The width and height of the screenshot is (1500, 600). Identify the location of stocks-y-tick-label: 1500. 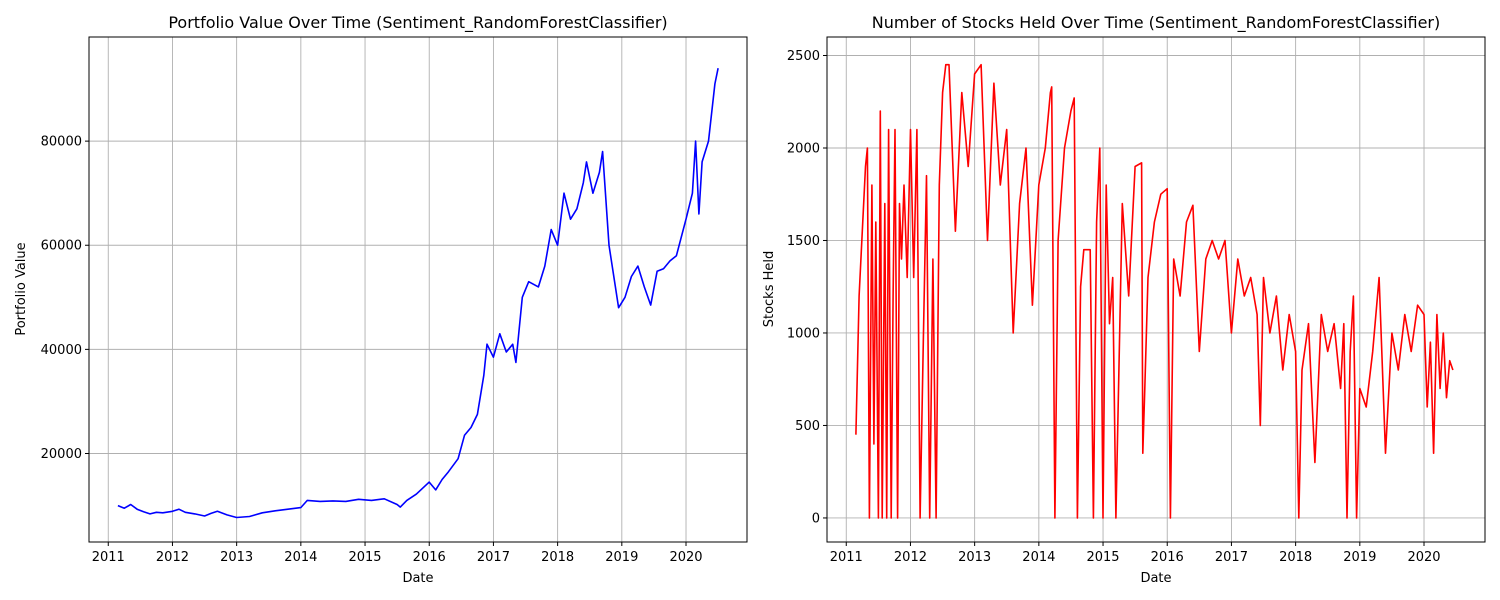
(803, 241).